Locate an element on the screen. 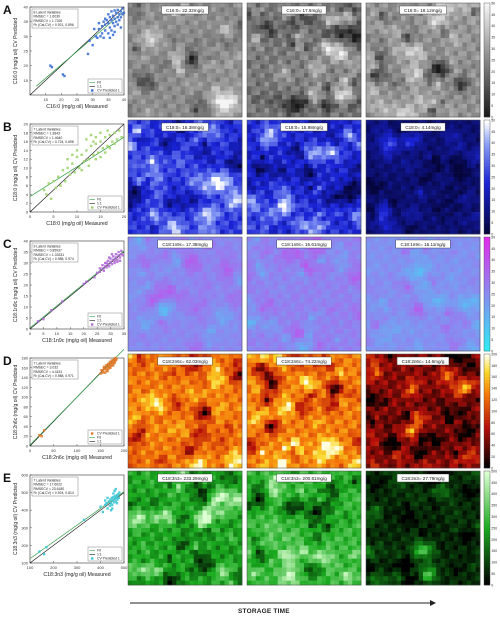  x-tick-label: 10 is located at coordinates (77, 216).